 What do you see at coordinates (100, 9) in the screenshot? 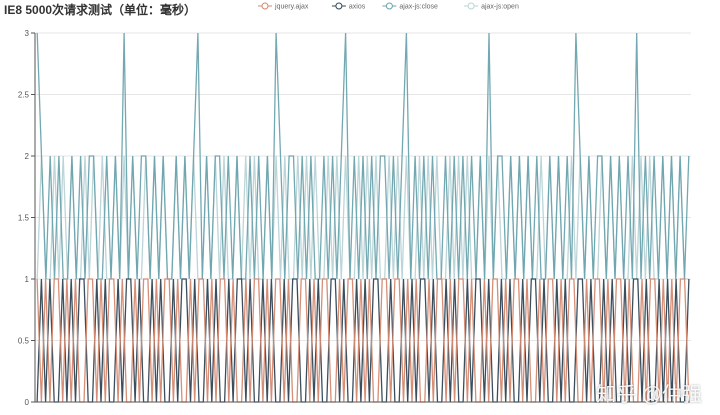
I see `chart-title: IE8 5000次请求测试（单位：毫秒）` at bounding box center [100, 9].